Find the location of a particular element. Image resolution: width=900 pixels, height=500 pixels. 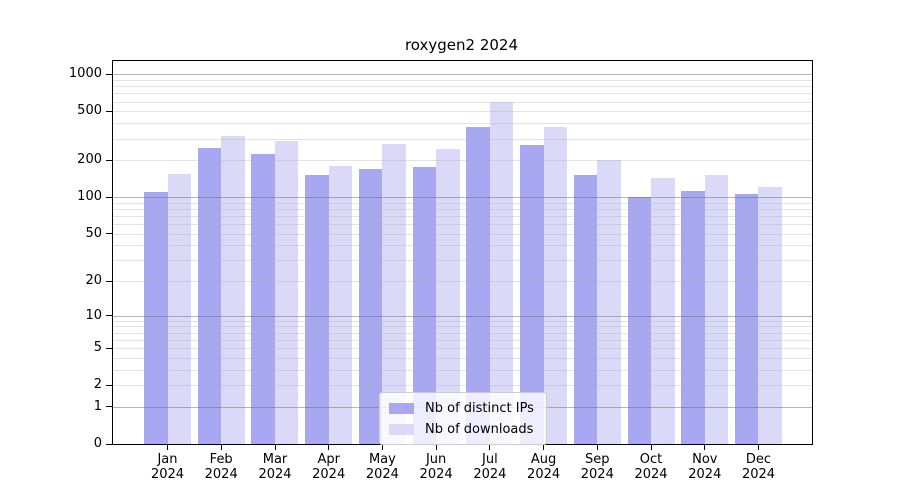

y-tick-label: 0 is located at coordinates (97, 443).